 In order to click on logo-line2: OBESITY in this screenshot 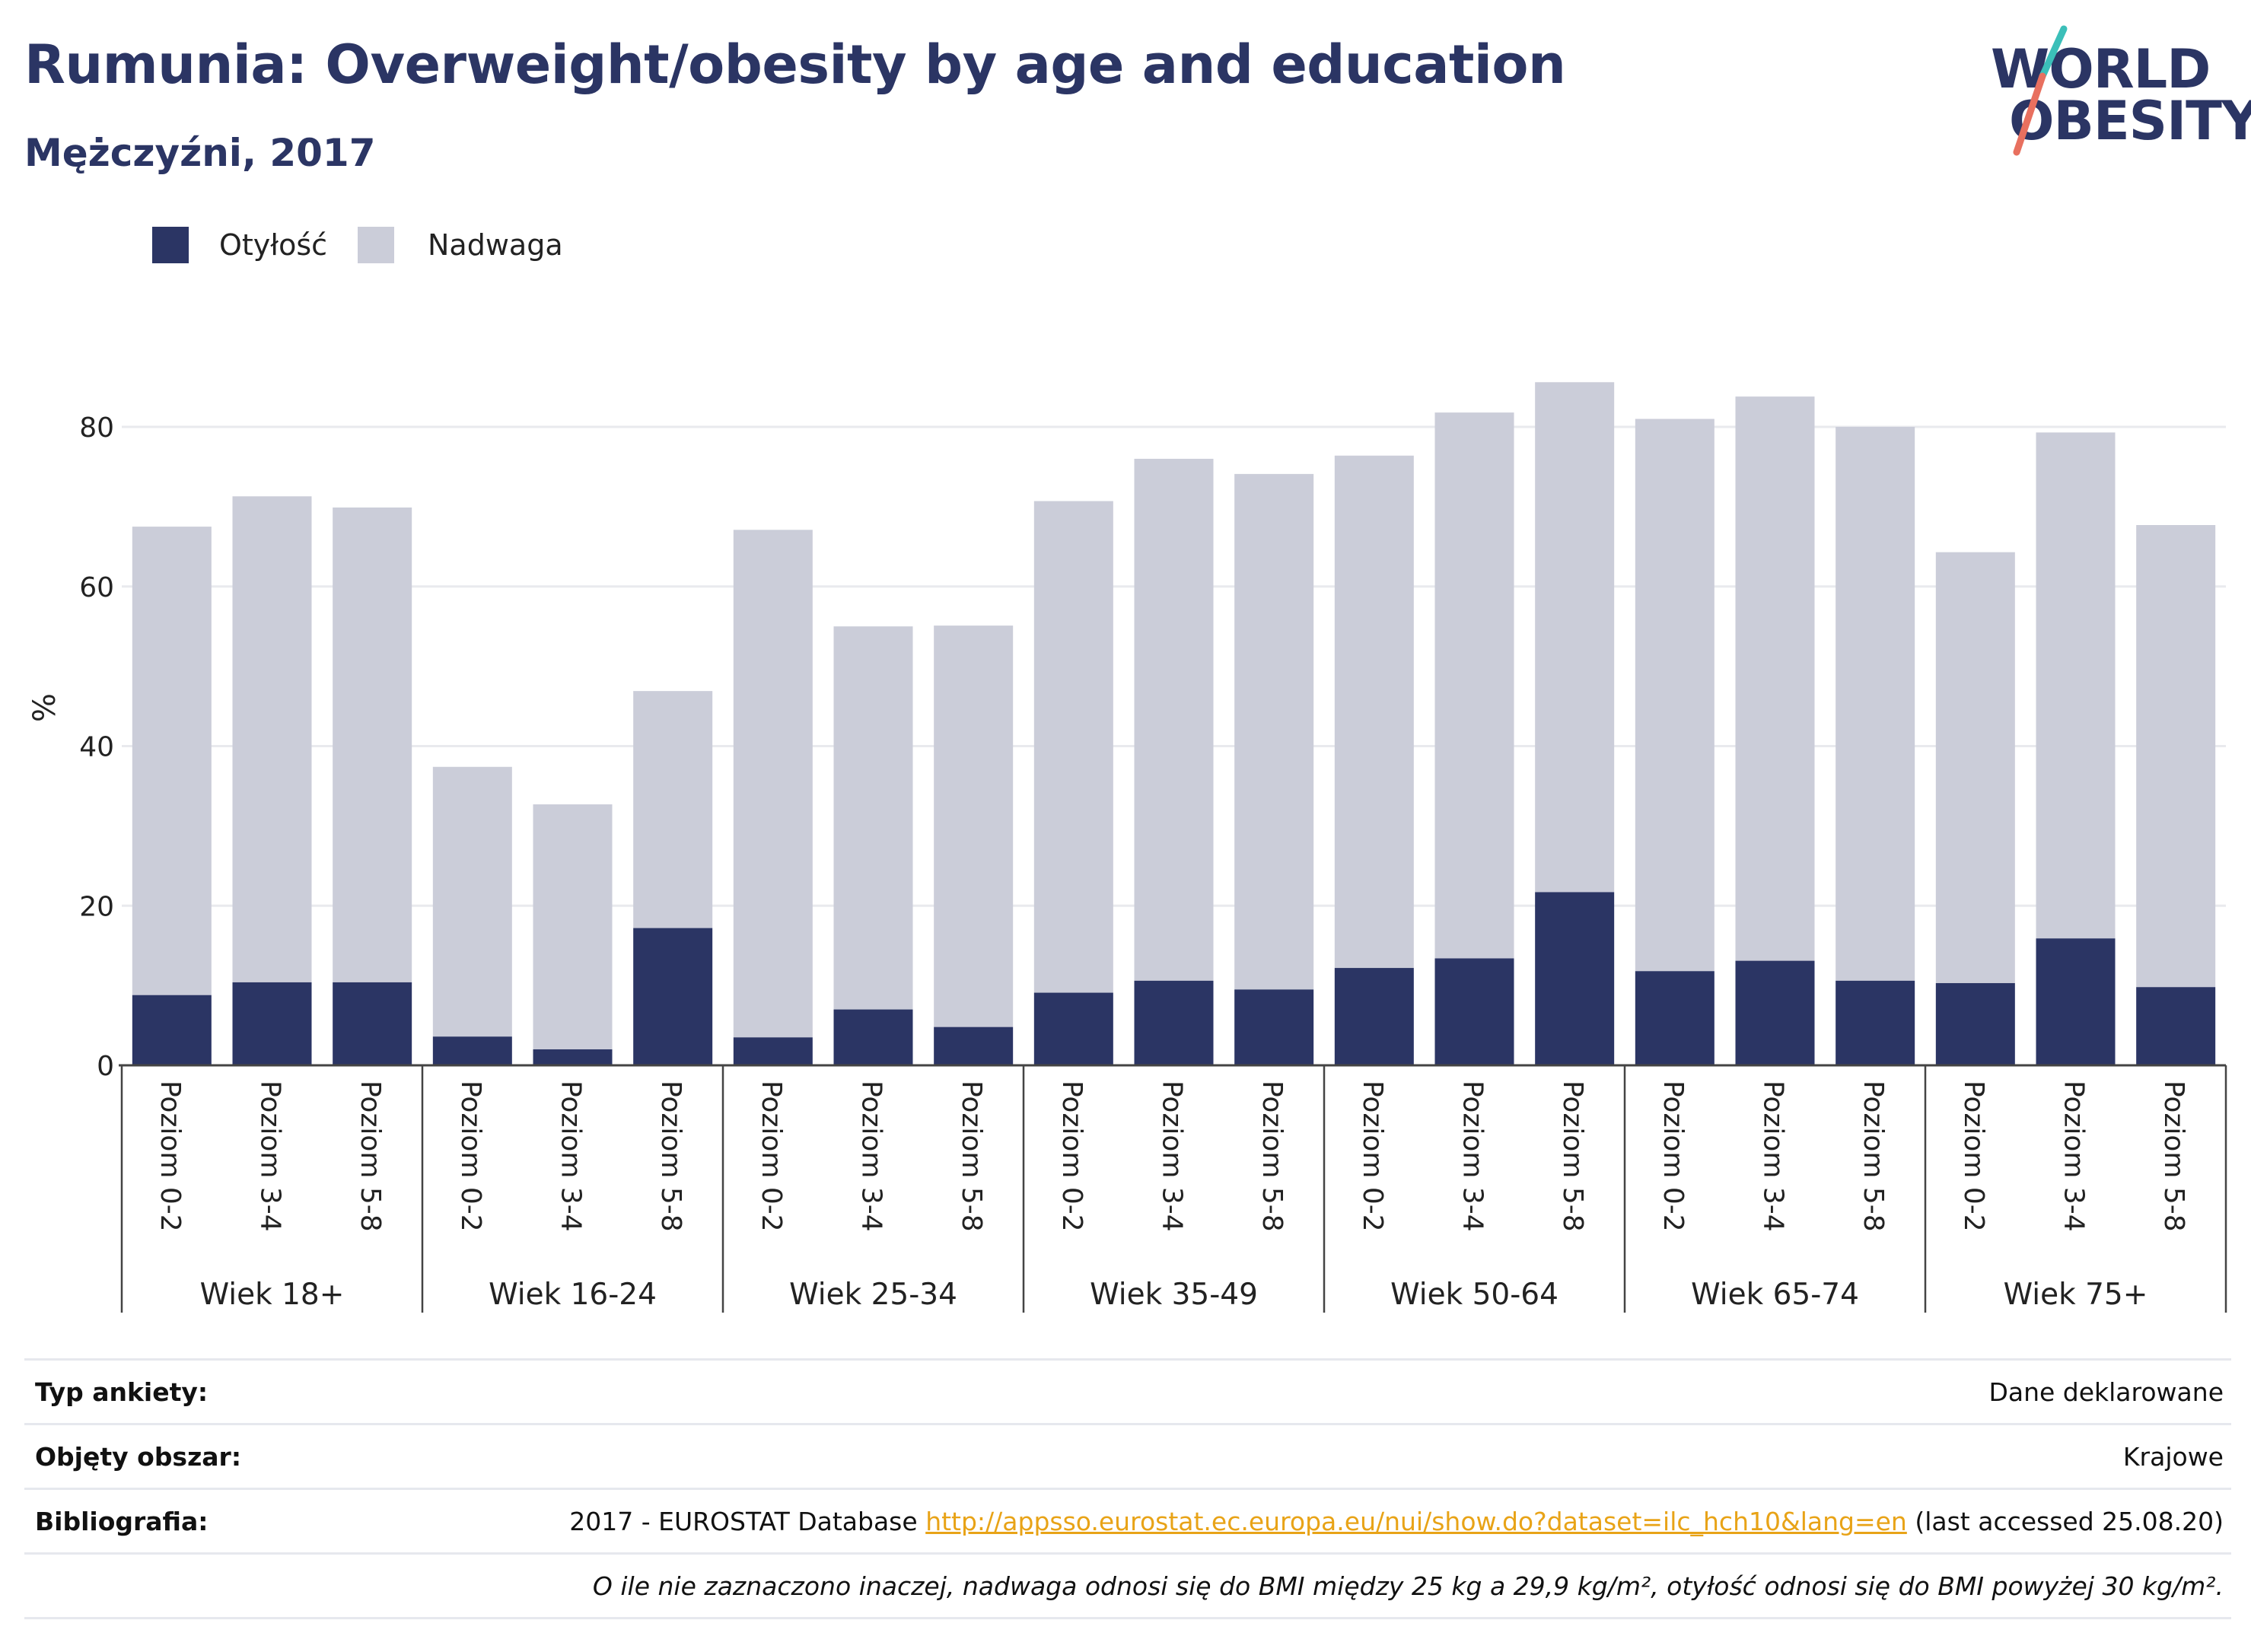, I will do `click(2130, 121)`.